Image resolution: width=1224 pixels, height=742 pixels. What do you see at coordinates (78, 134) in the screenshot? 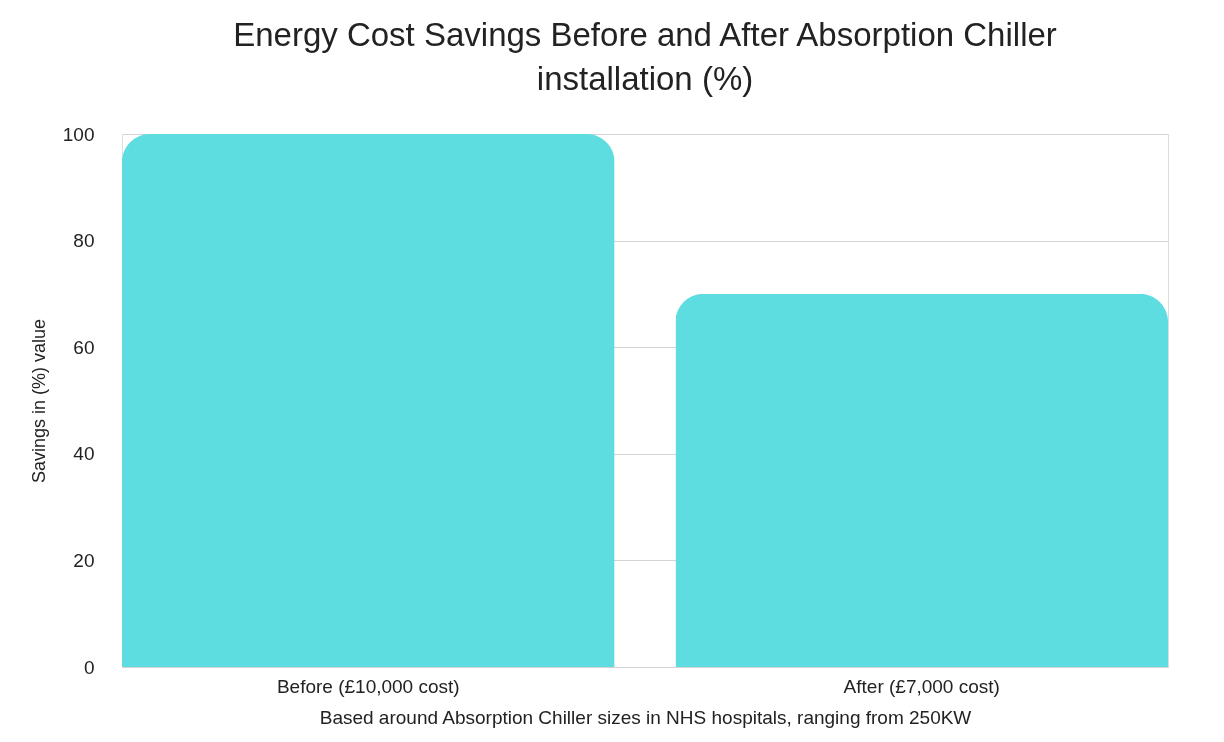
I see `y-tick-label: 100` at bounding box center [78, 134].